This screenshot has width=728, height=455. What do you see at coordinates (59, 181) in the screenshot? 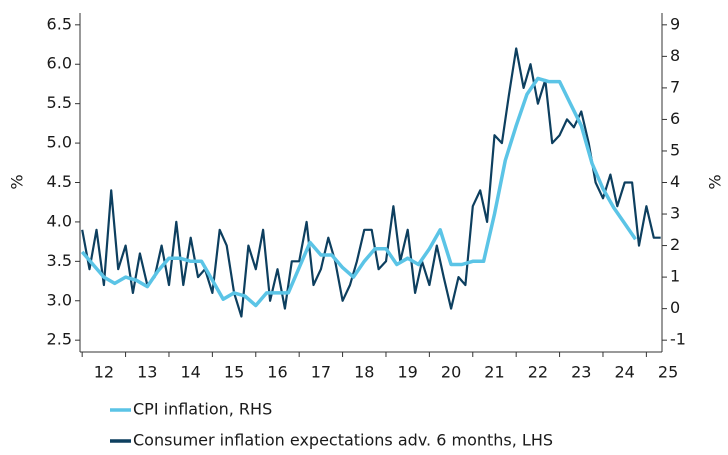
I see `y-tick-label: 4.5` at bounding box center [59, 181].